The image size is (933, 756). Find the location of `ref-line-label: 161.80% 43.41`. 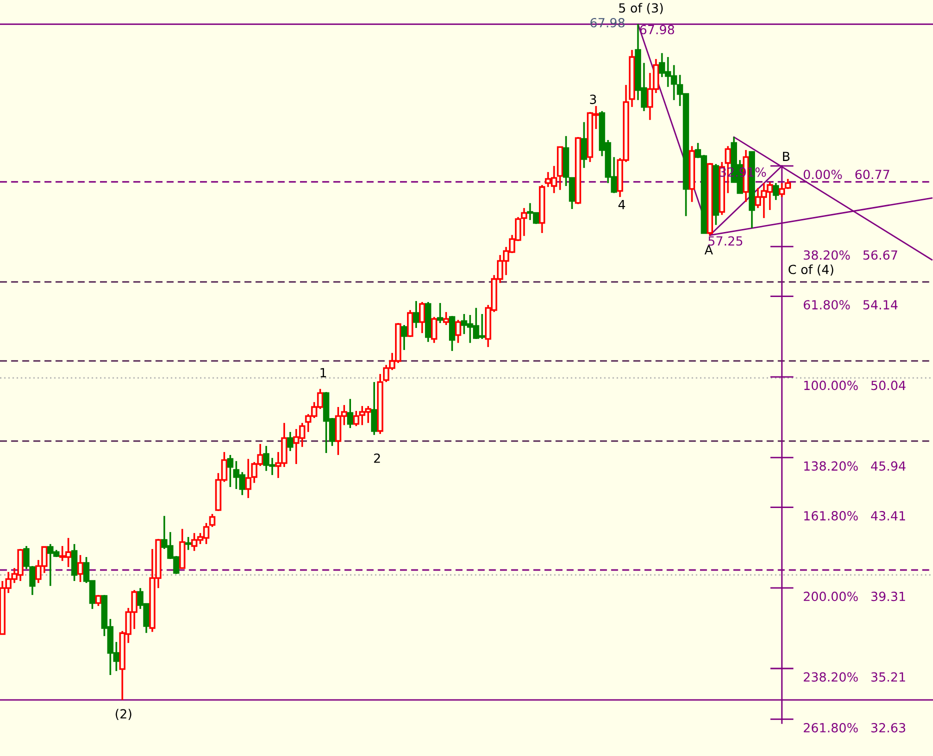

ref-line-label: 161.80% 43.41 is located at coordinates (855, 515).